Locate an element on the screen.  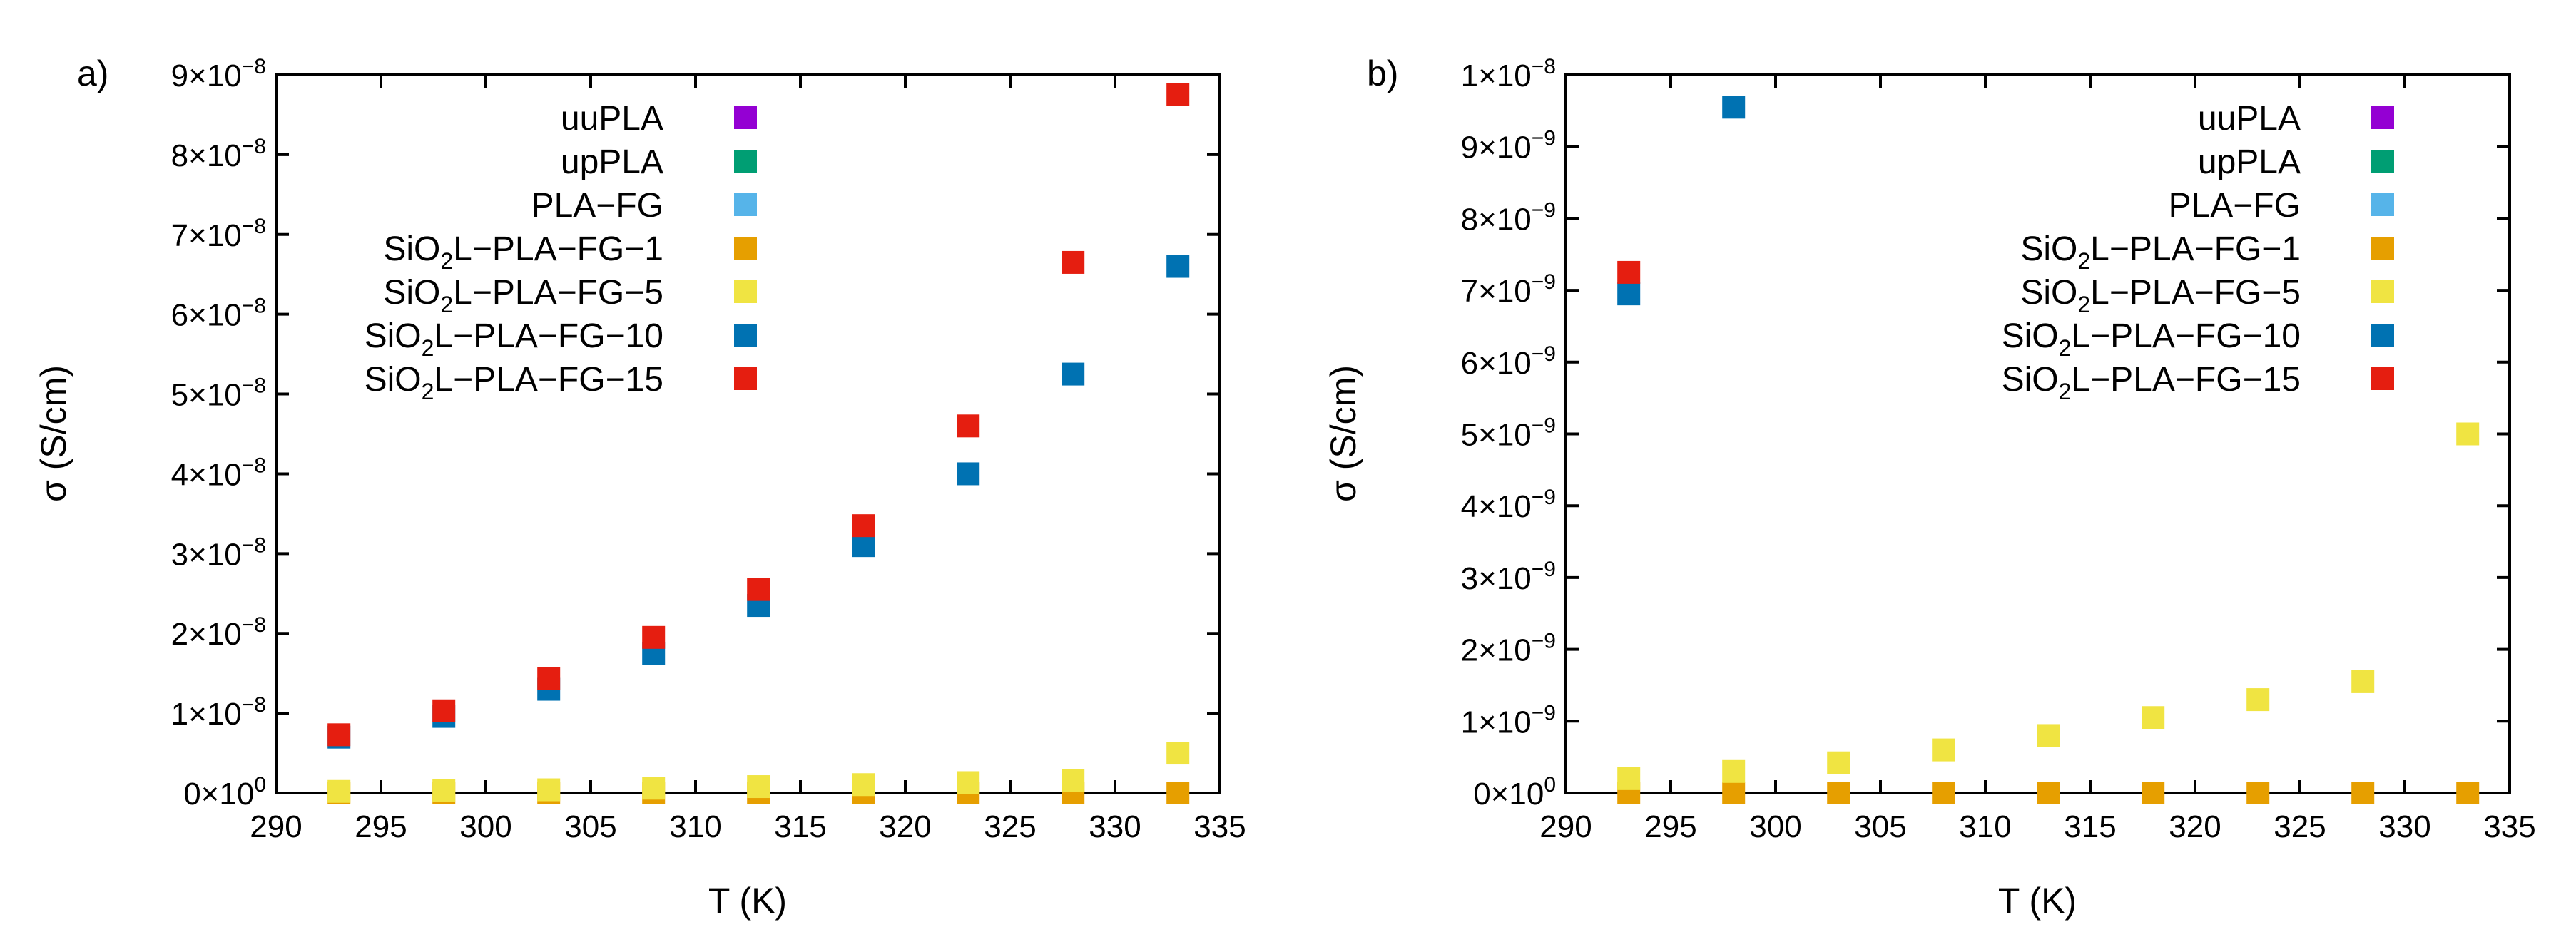
legend-label: upPLA is located at coordinates (612, 162).